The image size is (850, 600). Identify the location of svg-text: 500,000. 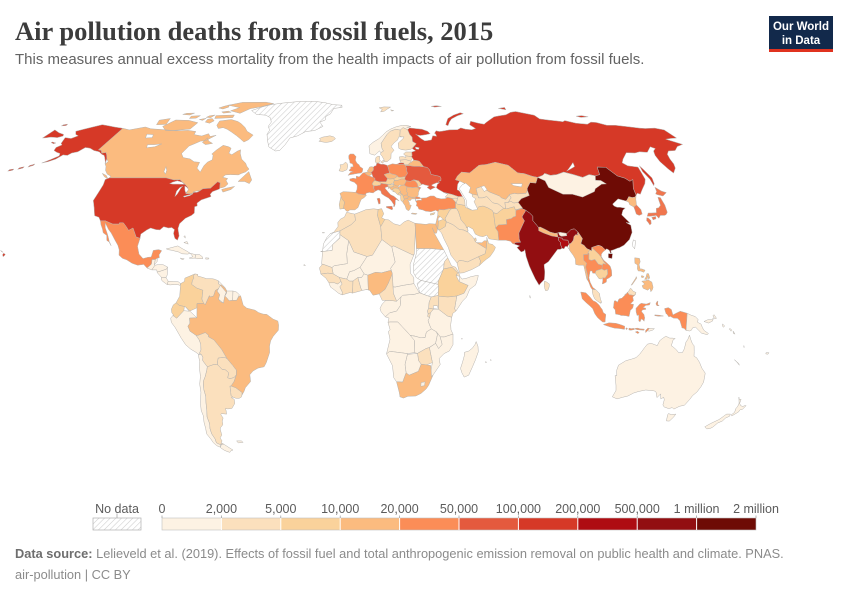
(637, 509).